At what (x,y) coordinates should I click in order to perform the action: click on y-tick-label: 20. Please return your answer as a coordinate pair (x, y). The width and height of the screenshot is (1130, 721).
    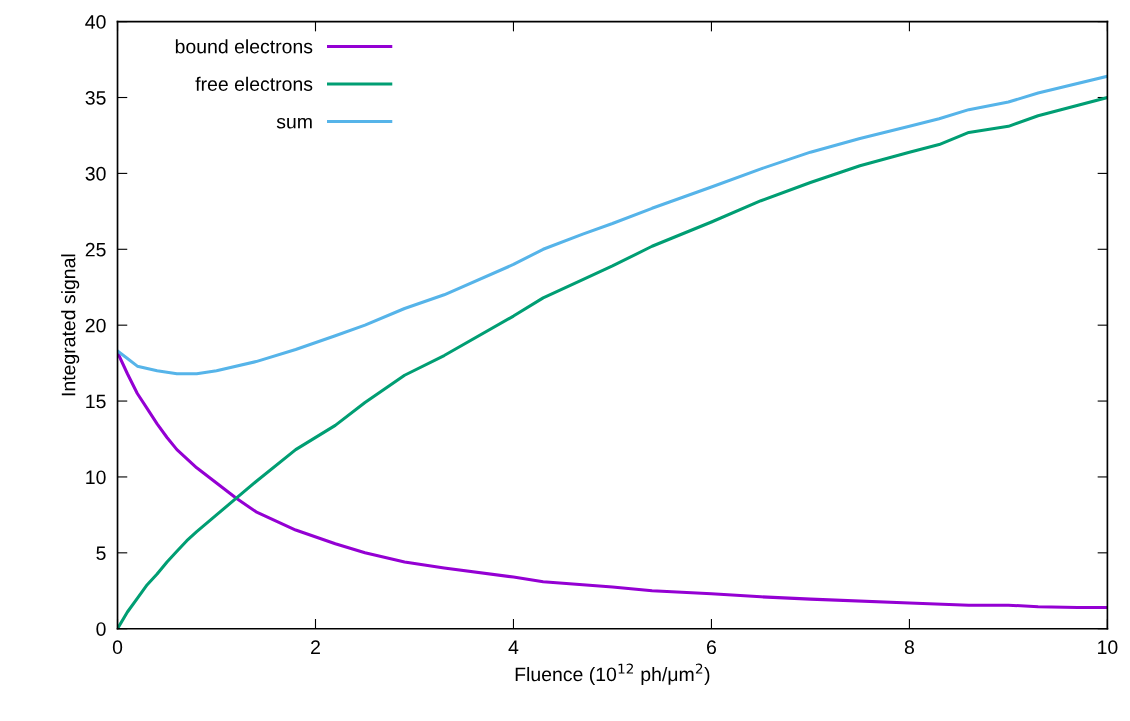
    Looking at the image, I should click on (95, 325).